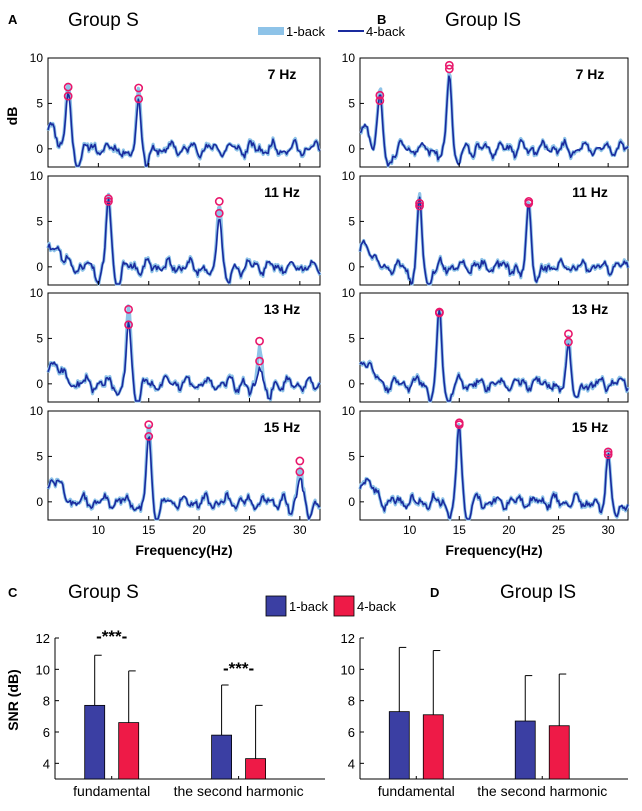 This screenshot has width=642, height=811. What do you see at coordinates (483, 20) in the screenshot?
I see `panel-title-b: Group IS` at bounding box center [483, 20].